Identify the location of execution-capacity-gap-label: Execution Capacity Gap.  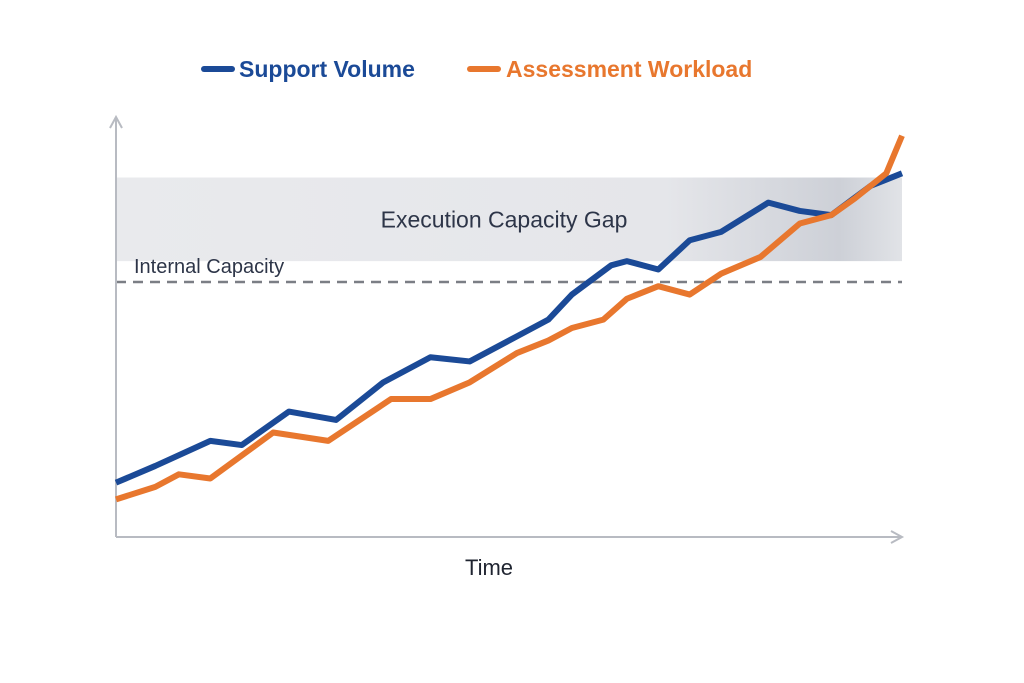
(504, 219).